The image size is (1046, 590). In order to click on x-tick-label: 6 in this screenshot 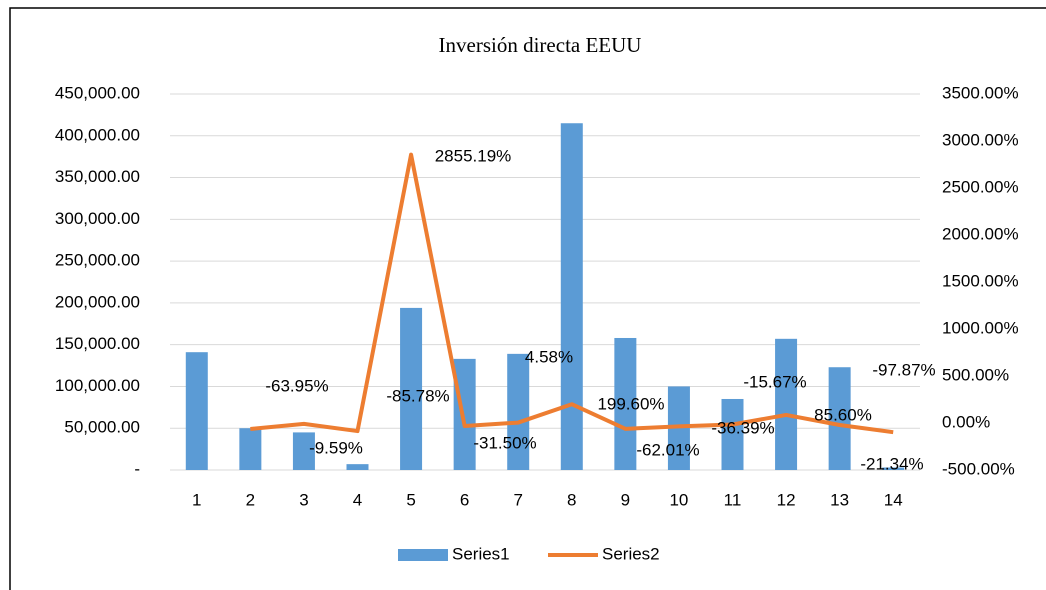, I will do `click(464, 499)`.